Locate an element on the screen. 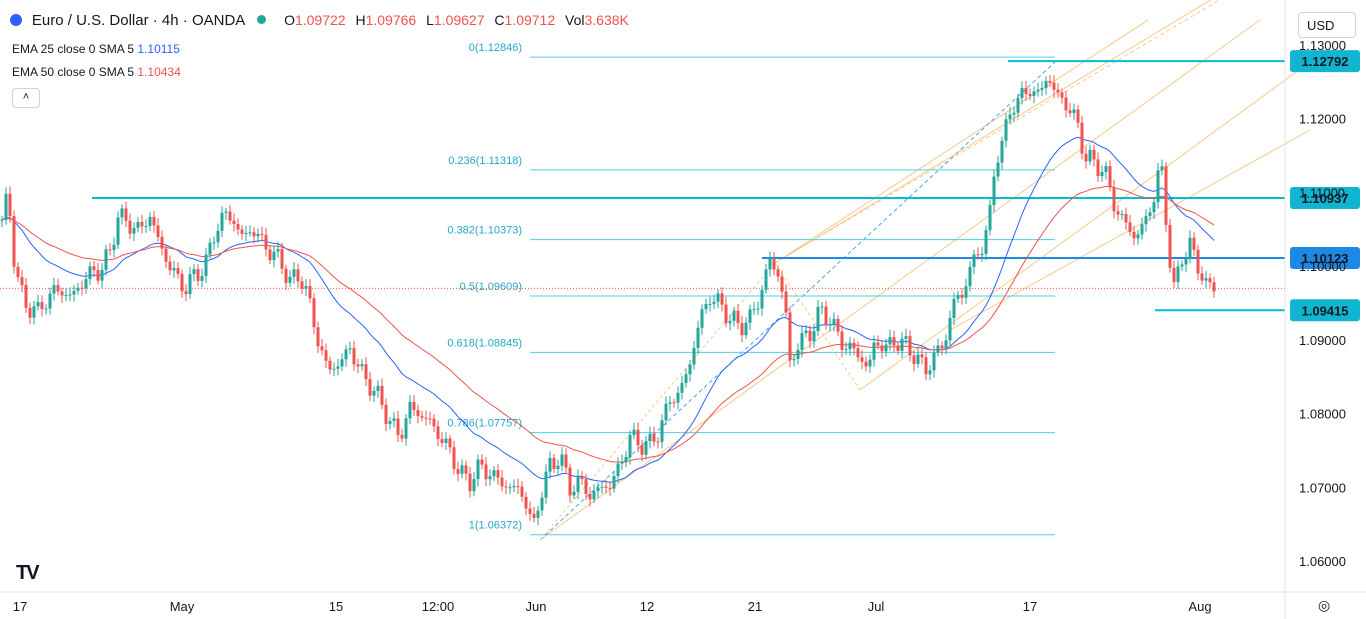 The image size is (1366, 619). collapse-indicators-button: ˄ is located at coordinates (26, 98).